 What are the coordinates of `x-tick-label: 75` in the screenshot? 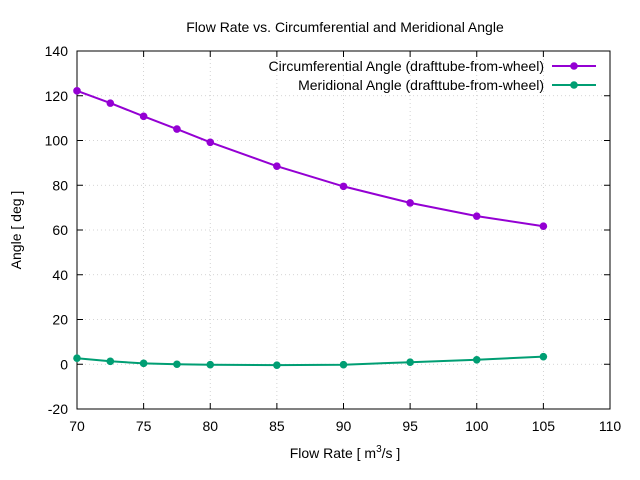 It's located at (144, 426).